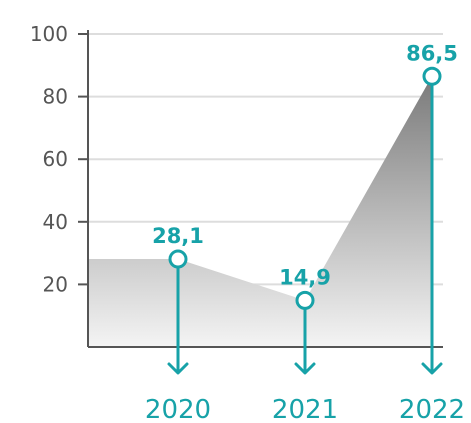  What do you see at coordinates (305, 409) in the screenshot?
I see `x-category-label-2021: 2021` at bounding box center [305, 409].